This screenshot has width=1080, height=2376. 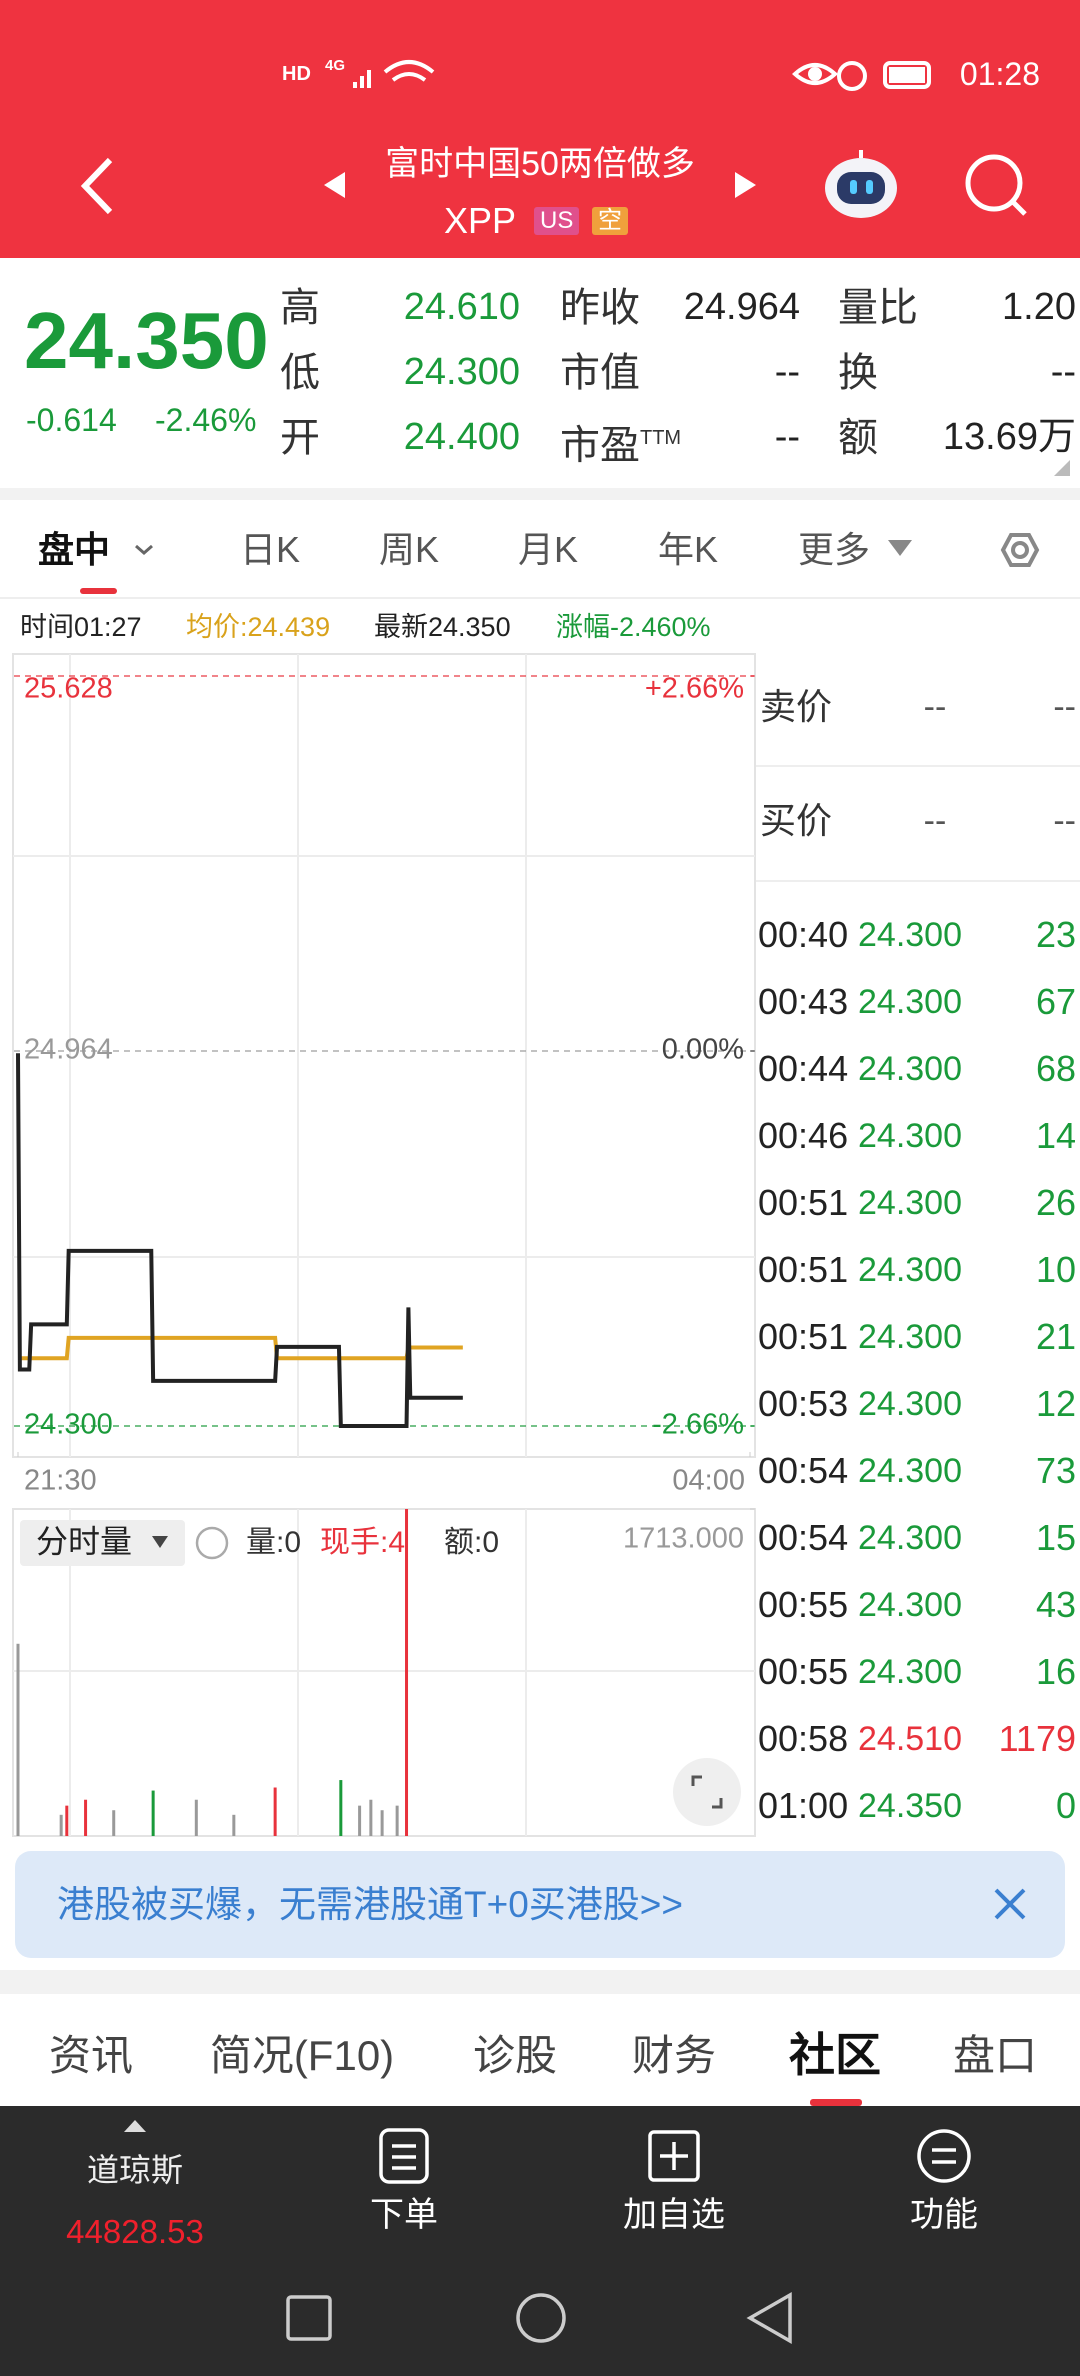 What do you see at coordinates (688, 550) in the screenshot?
I see `chart-tab: 年K` at bounding box center [688, 550].